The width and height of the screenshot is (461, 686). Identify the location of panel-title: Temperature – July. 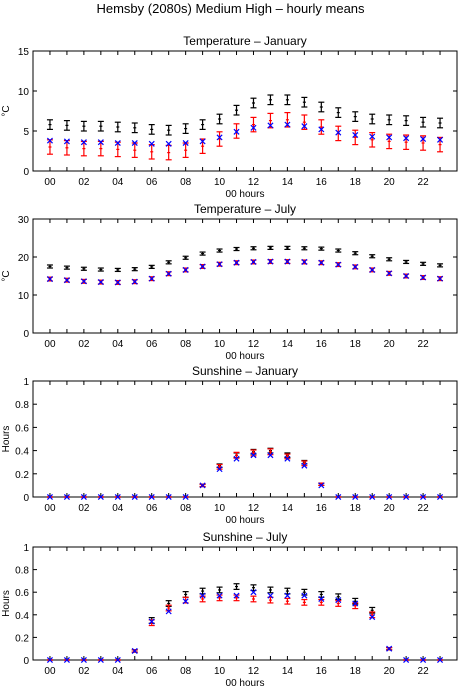
(245, 209).